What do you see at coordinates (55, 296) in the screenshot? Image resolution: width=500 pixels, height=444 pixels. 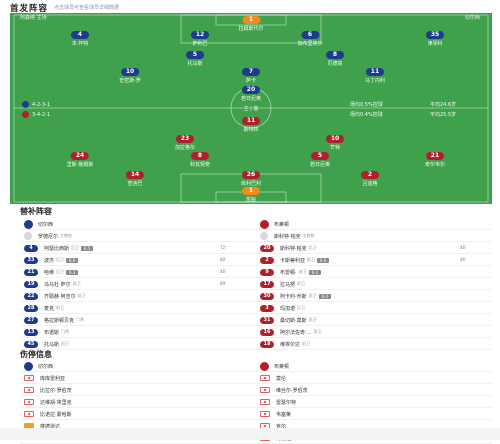 I see `sub-player-home: 22 齐耶赫·阿吉尔 前卫` at bounding box center [55, 296].